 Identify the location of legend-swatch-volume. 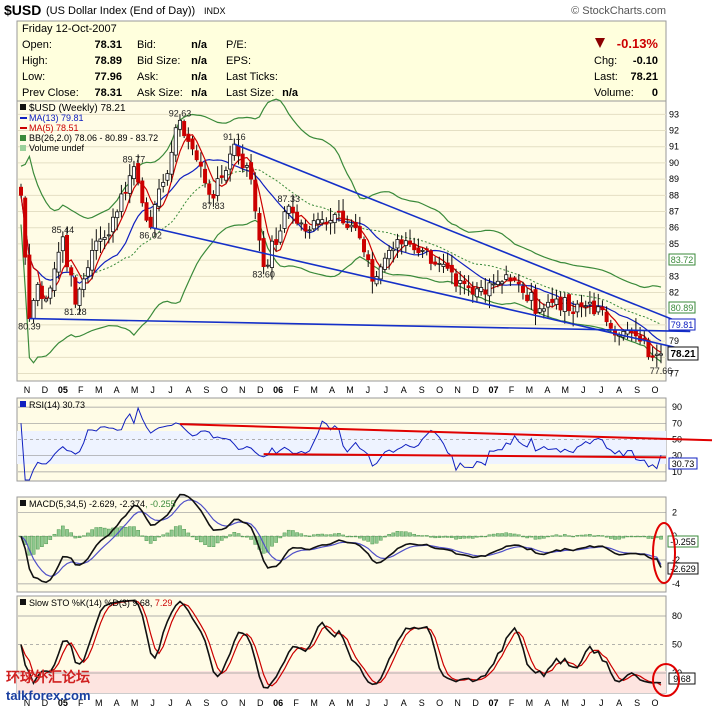
(23, 148).